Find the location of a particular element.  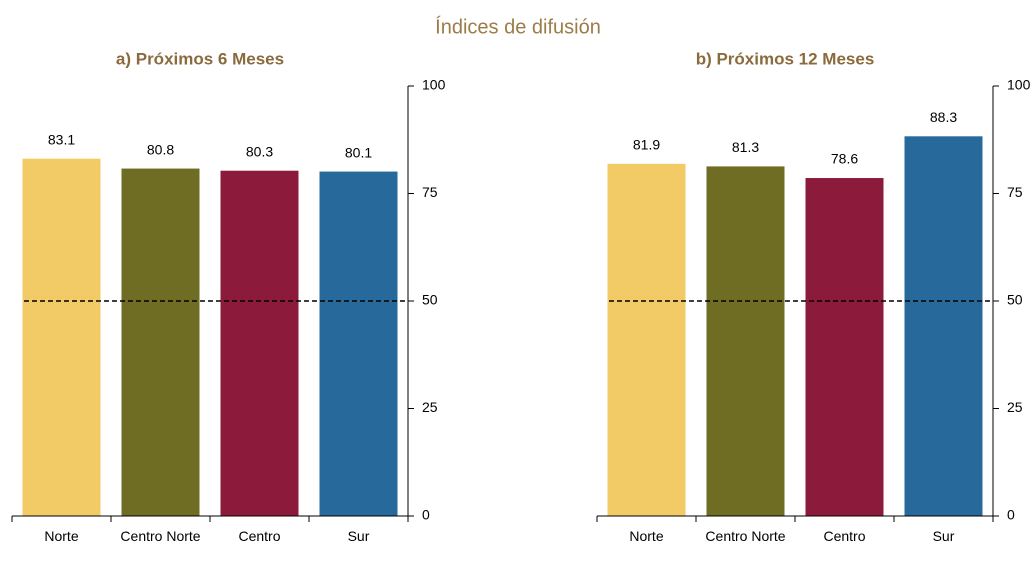

value-label: 80.8 is located at coordinates (160, 149).